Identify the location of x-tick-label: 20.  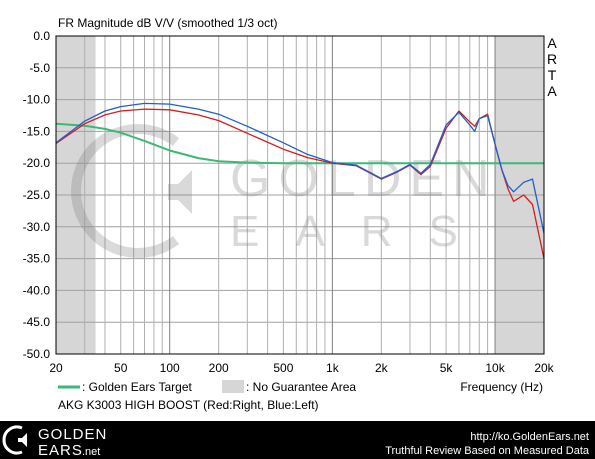
(56, 368).